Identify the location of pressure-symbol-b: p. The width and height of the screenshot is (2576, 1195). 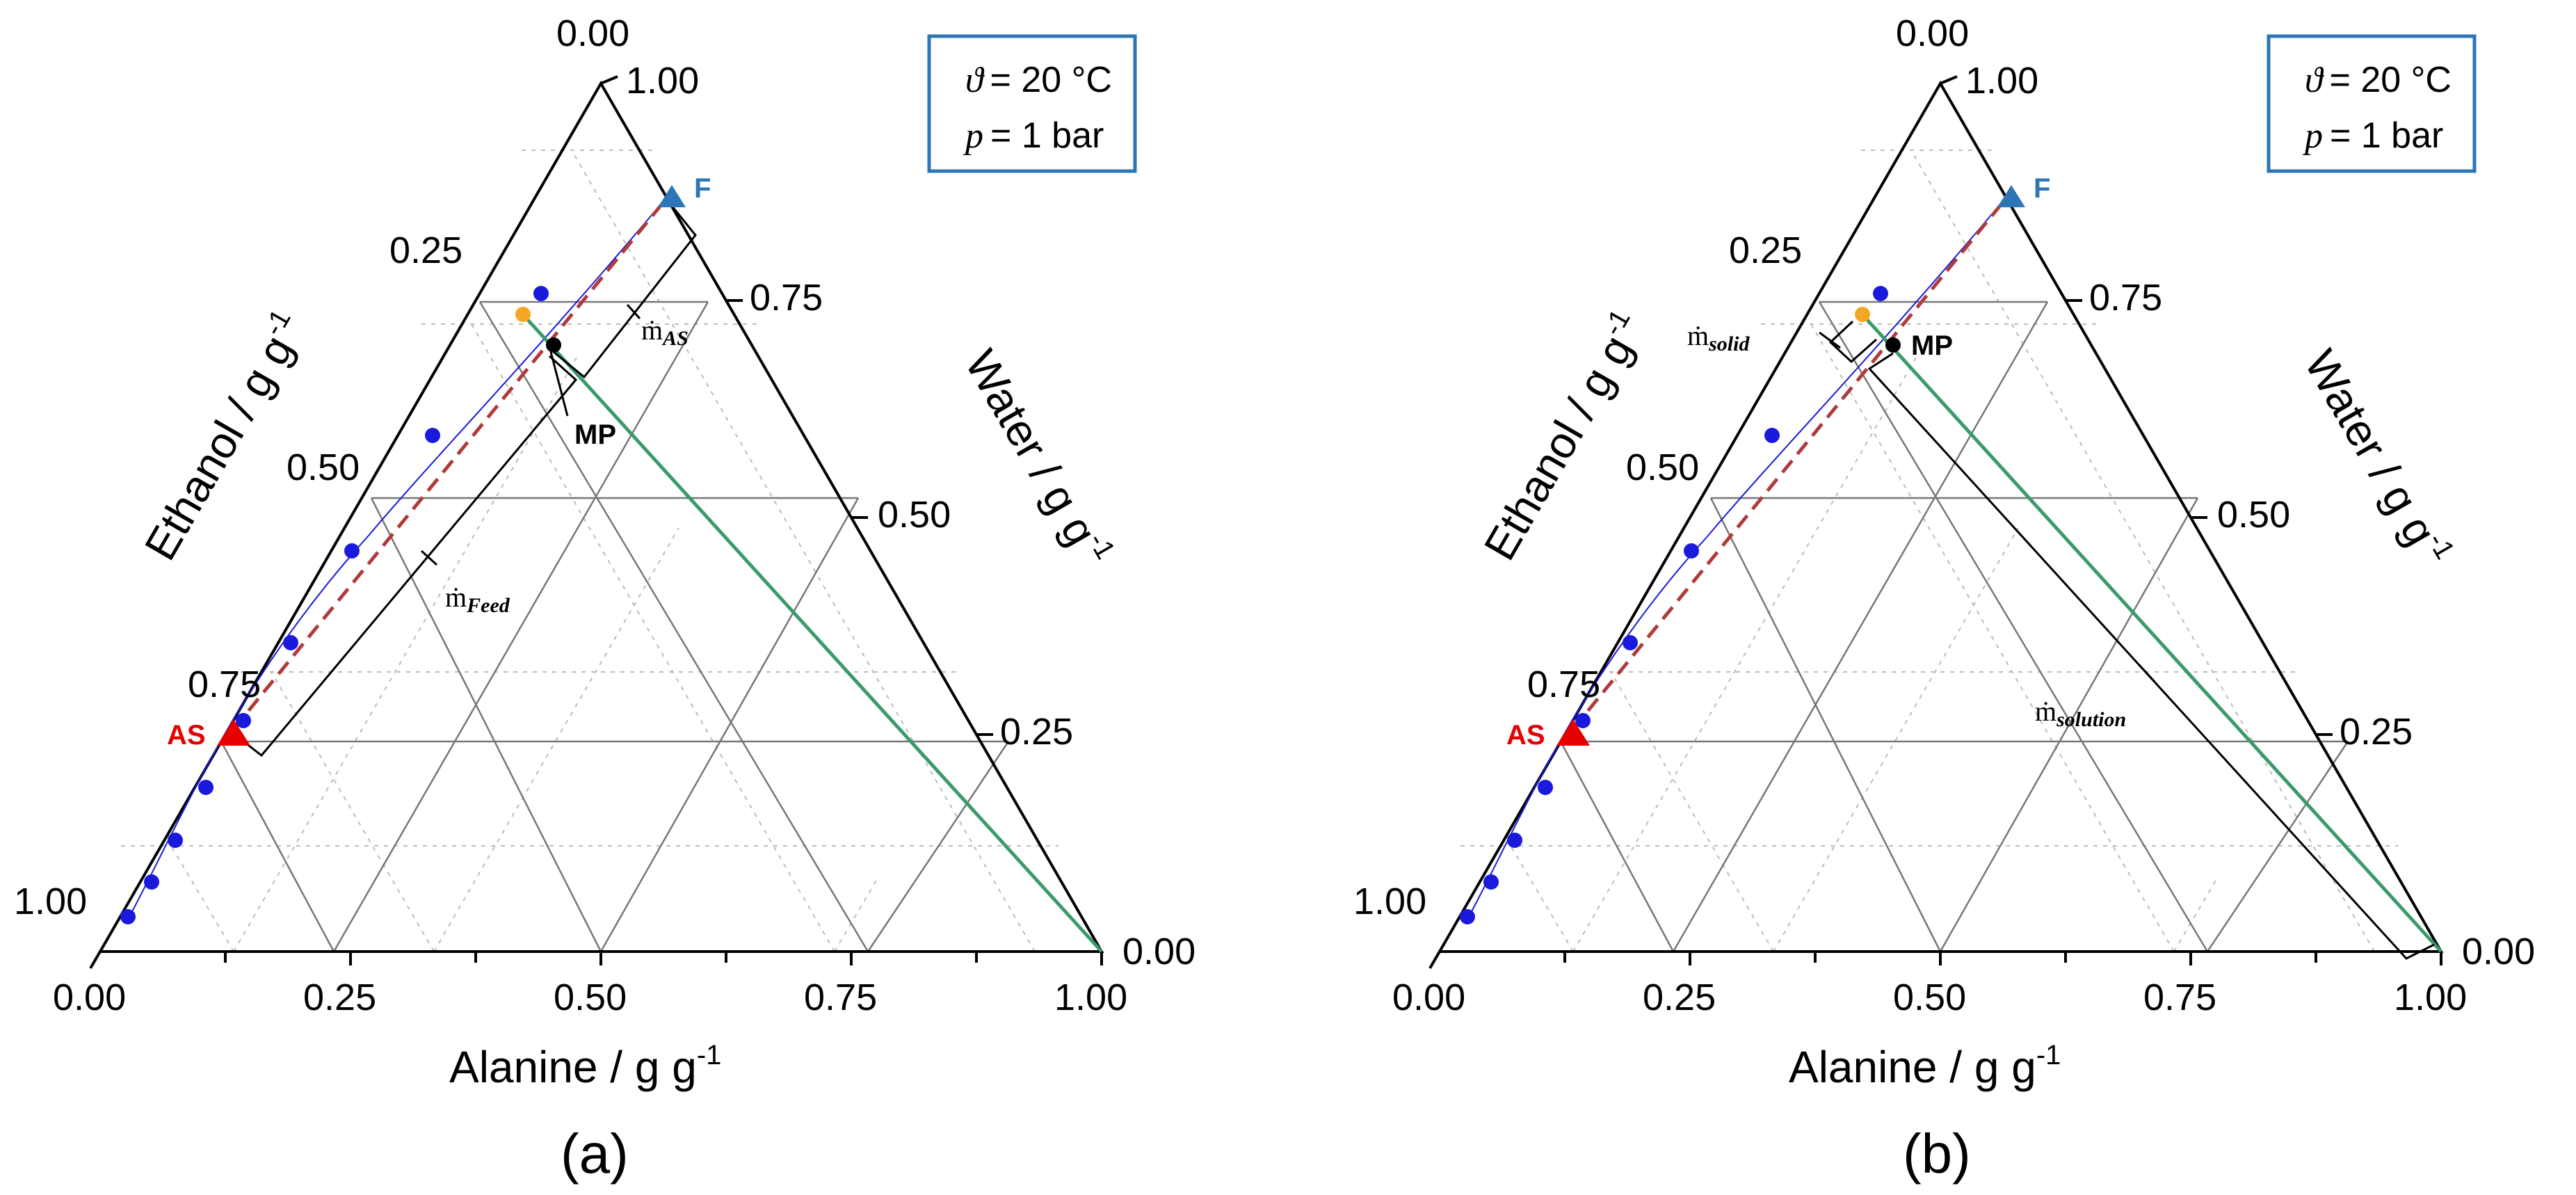
(2312, 136).